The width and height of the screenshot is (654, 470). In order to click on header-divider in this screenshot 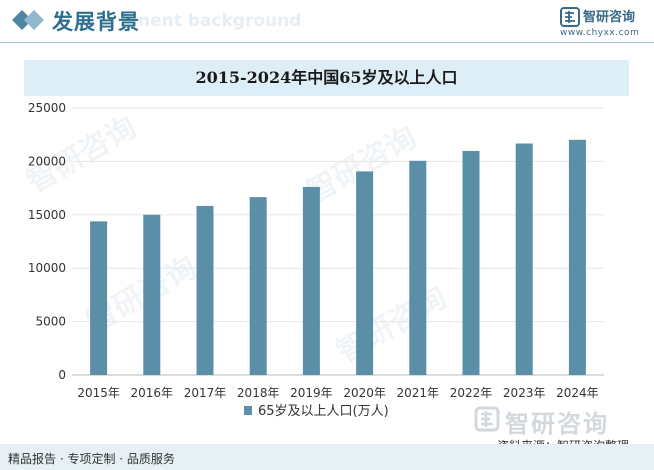, I will do `click(327, 42)`.